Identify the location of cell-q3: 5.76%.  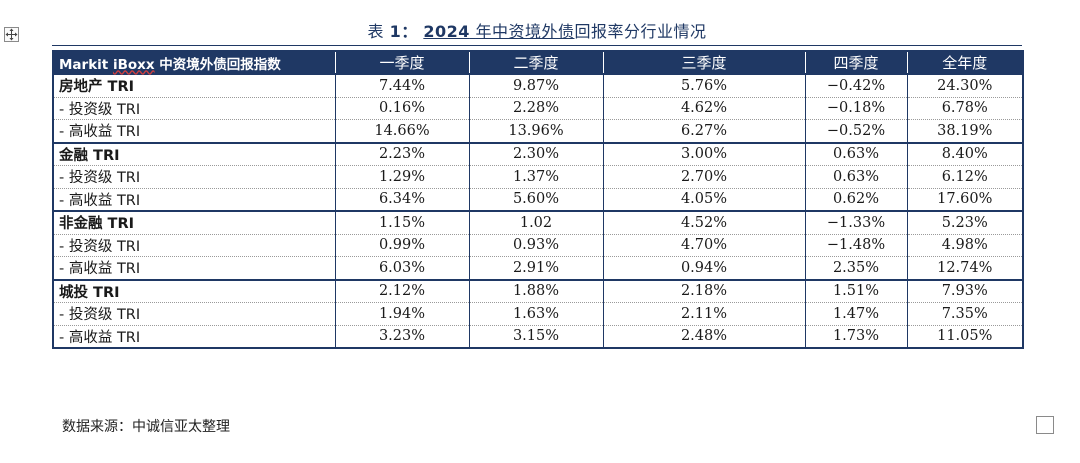
(703, 85).